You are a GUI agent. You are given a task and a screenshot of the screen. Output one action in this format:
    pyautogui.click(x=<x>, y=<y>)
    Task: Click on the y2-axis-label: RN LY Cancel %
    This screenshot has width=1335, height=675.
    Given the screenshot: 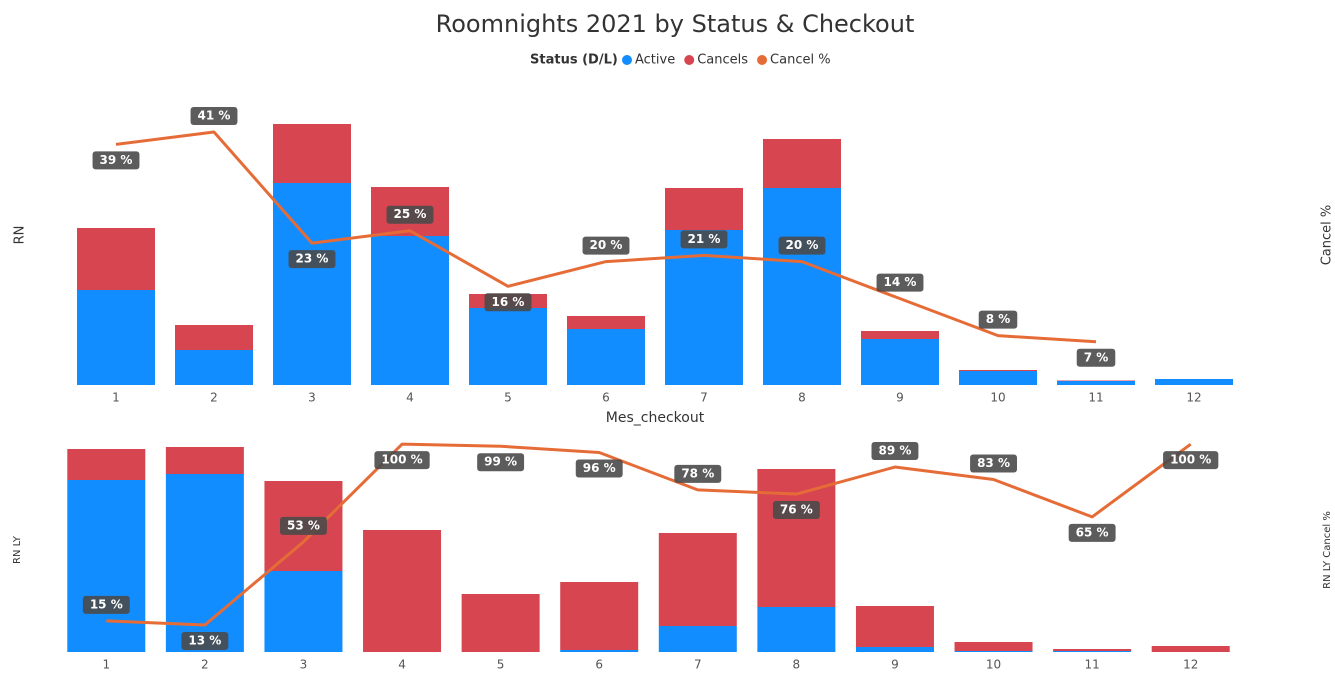 What is the action you would take?
    pyautogui.click(x=1327, y=550)
    